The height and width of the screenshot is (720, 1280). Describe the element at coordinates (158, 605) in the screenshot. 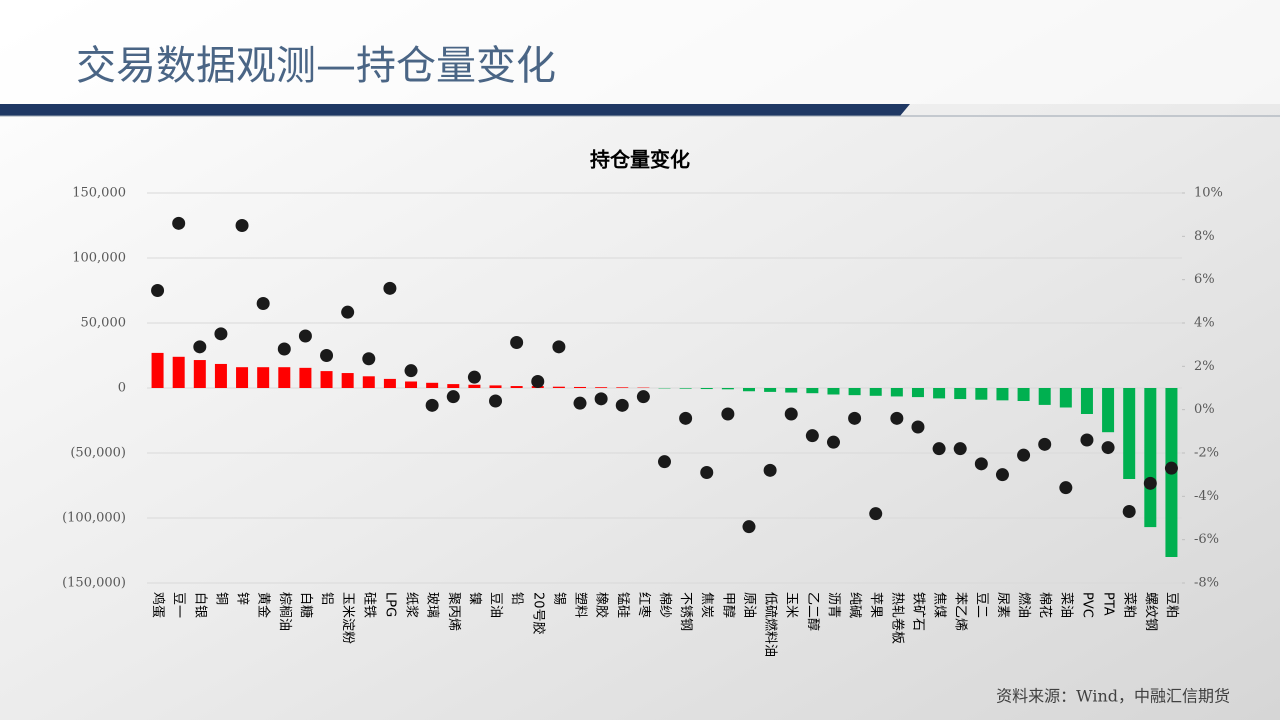

I see `x-tick-label: 鸡蛋` at that location.